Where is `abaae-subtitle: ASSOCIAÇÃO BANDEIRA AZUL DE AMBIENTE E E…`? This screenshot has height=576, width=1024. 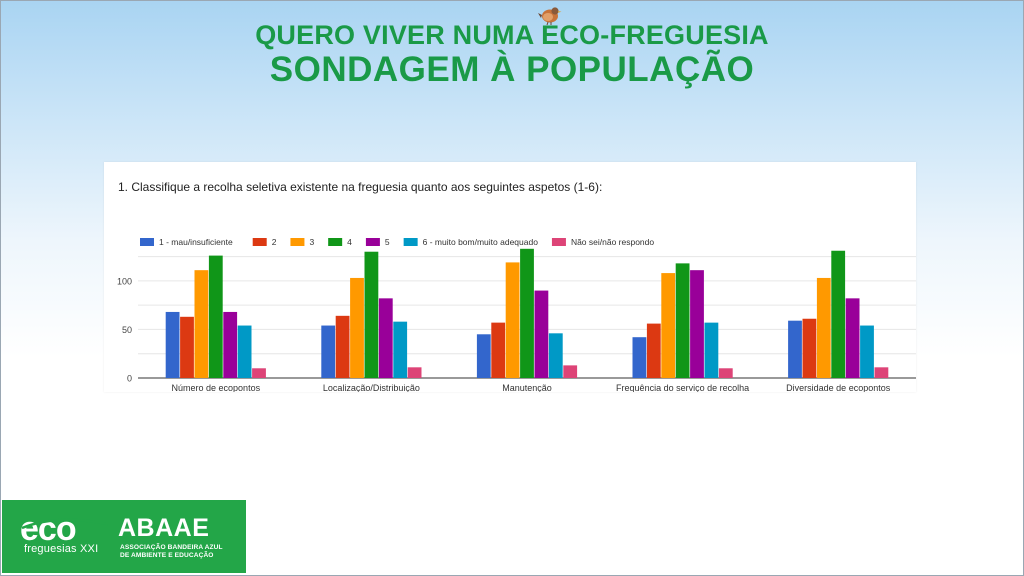 abaae-subtitle: ASSOCIAÇÃO BANDEIRA AZUL DE AMBIENTE E E… is located at coordinates (171, 552).